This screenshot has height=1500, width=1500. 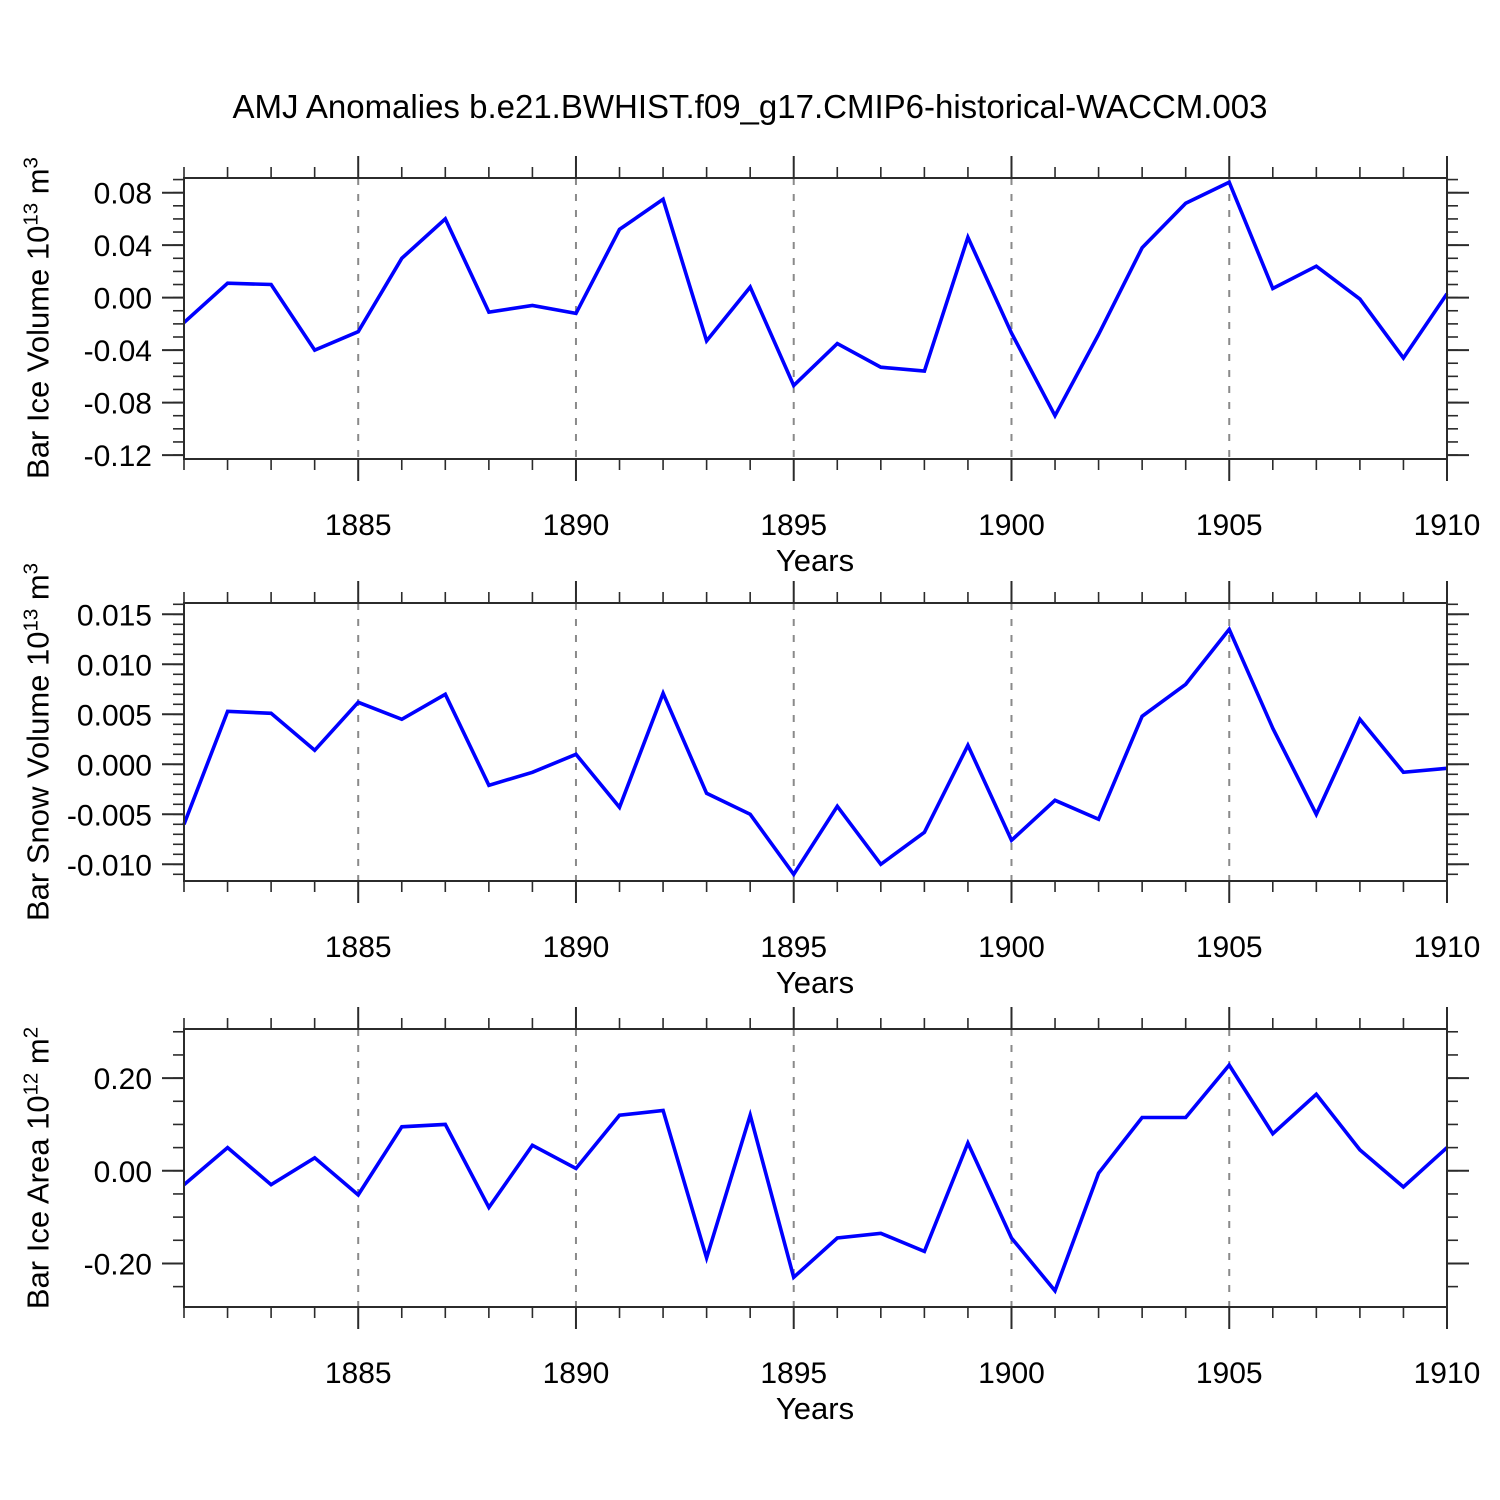 I want to click on y-tick-label: -0.010, so click(x=109, y=865).